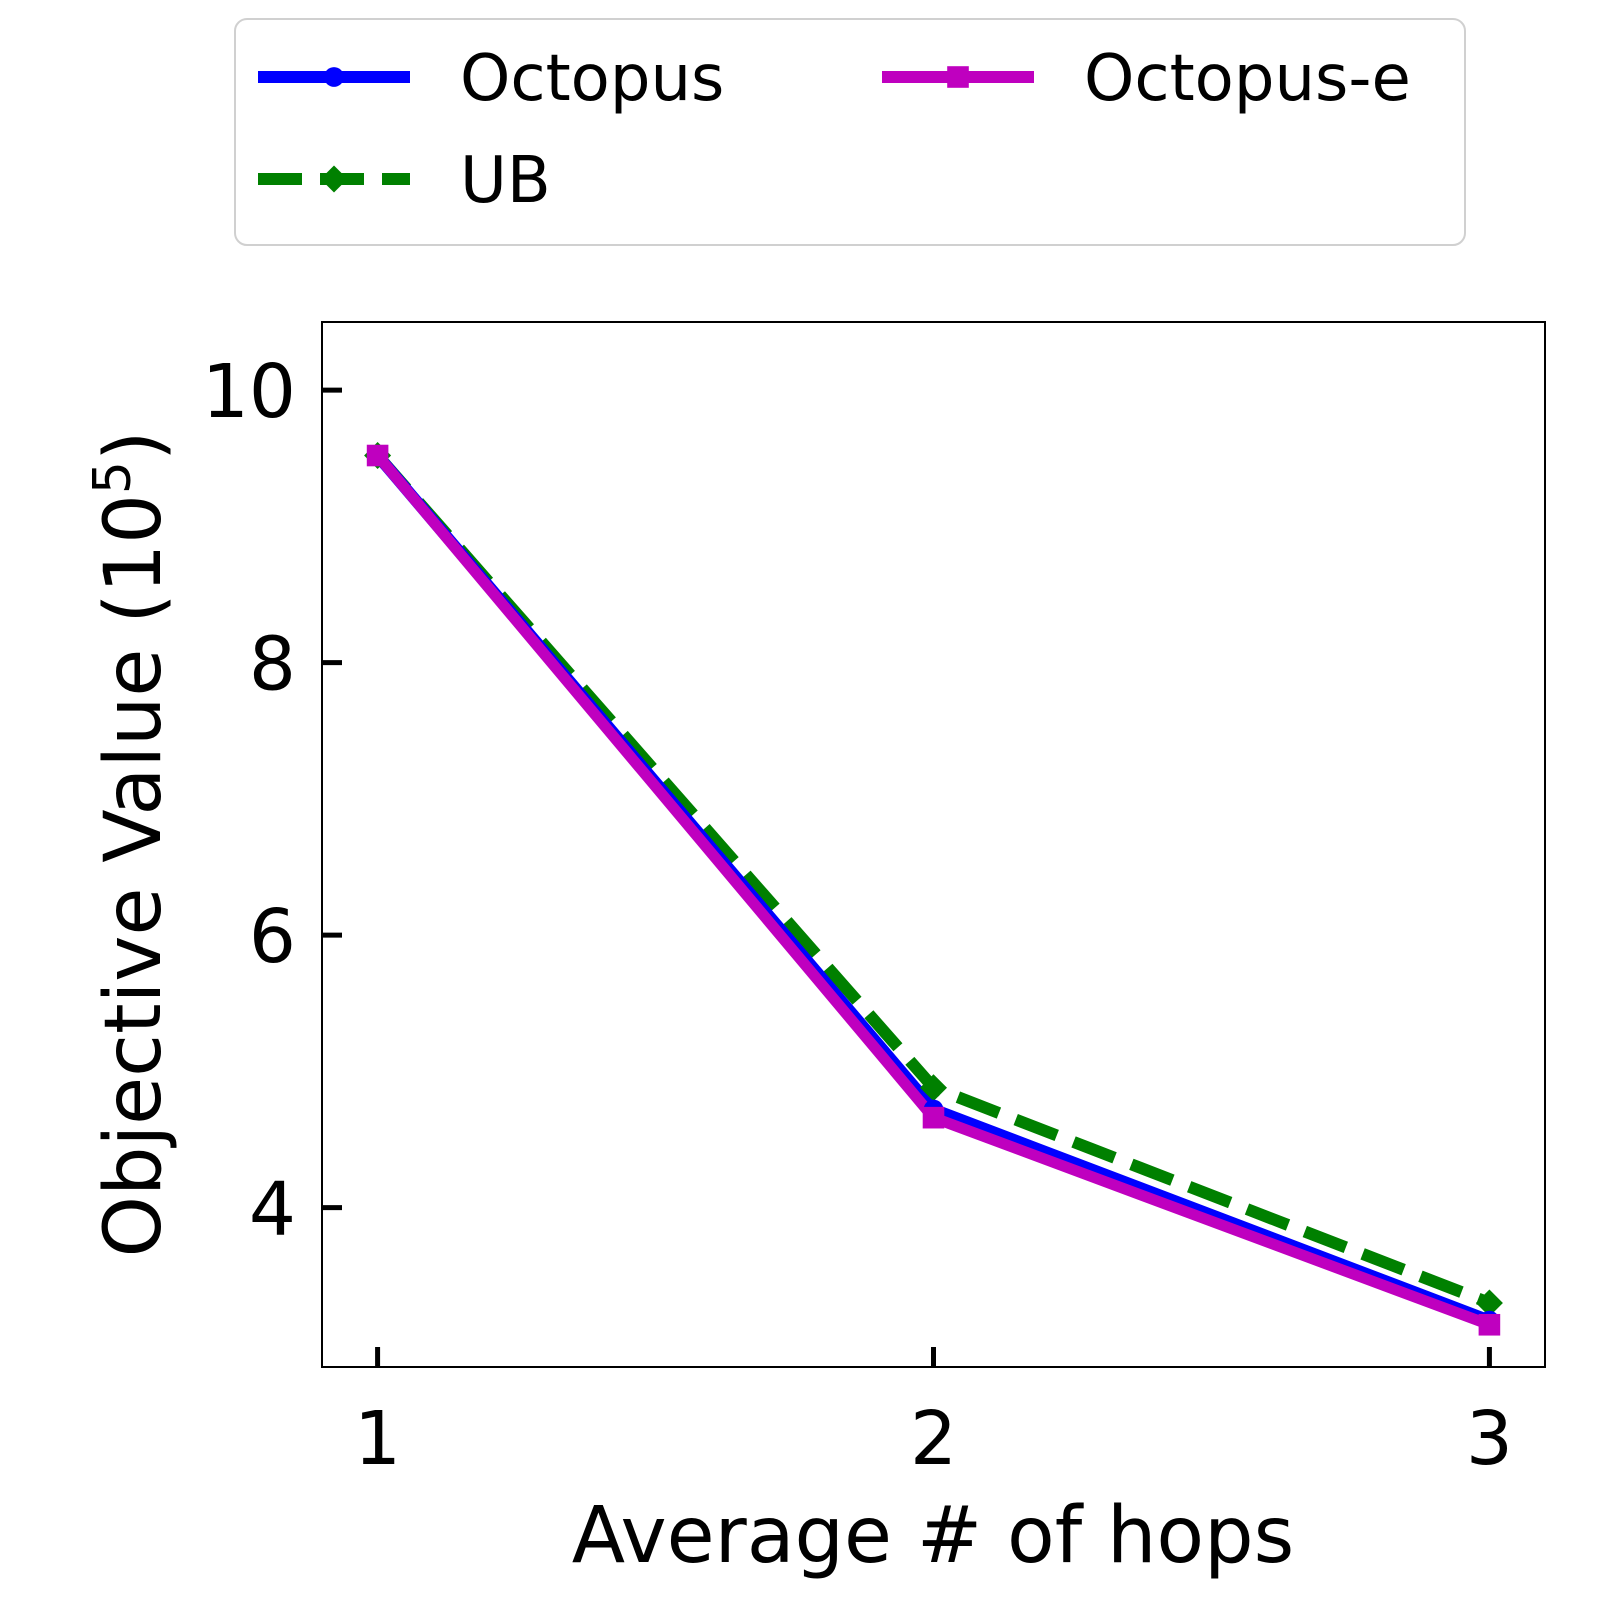  What do you see at coordinates (272, 665) in the screenshot?
I see `y-tick-label: 8` at bounding box center [272, 665].